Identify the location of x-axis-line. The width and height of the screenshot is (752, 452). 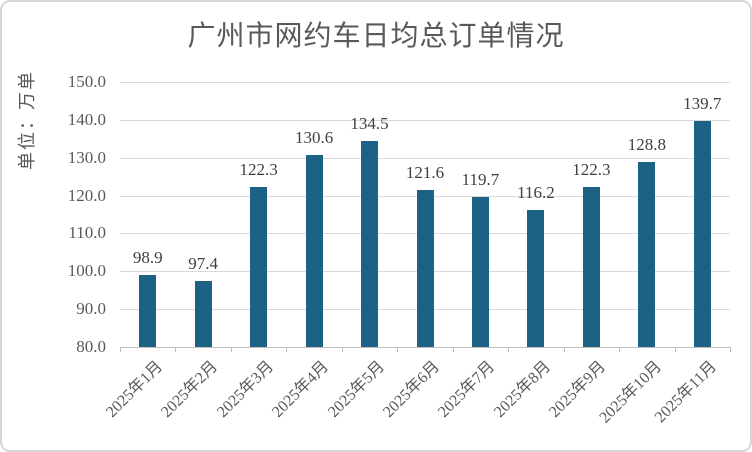
(425, 347).